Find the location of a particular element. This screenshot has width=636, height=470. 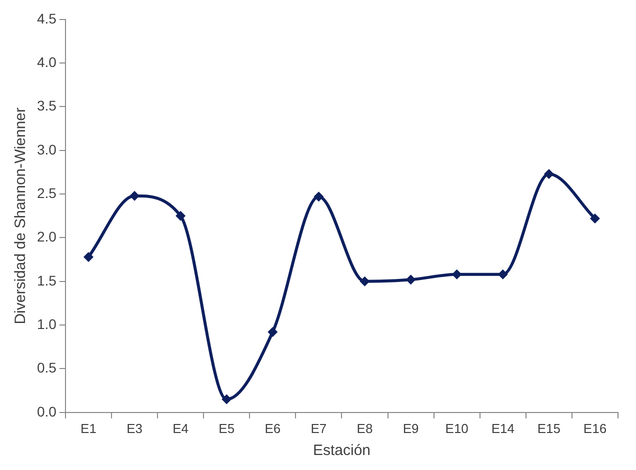

x-tick-label: E9 is located at coordinates (410, 428).